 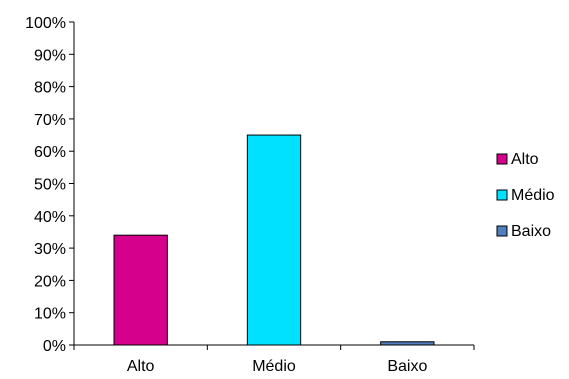 What do you see at coordinates (50, 120) in the screenshot?
I see `y-tick-label: 70%` at bounding box center [50, 120].